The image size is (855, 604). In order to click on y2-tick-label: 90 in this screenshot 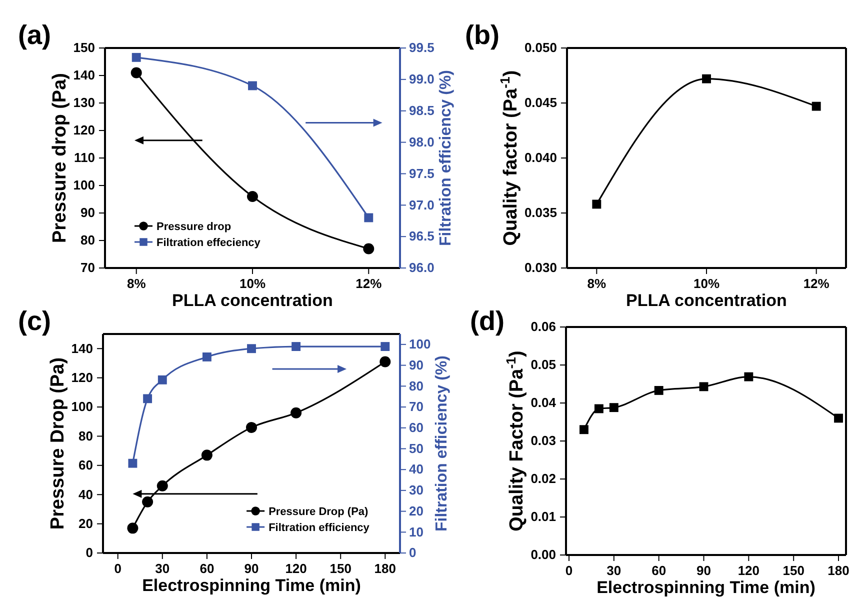, I will do `click(416, 364)`.